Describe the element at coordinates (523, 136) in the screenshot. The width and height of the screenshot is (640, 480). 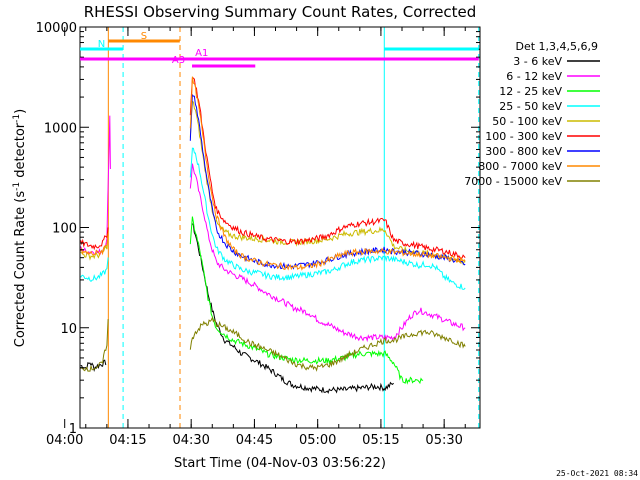
I see `legend-label-5: 100 - 300 keV` at that location.